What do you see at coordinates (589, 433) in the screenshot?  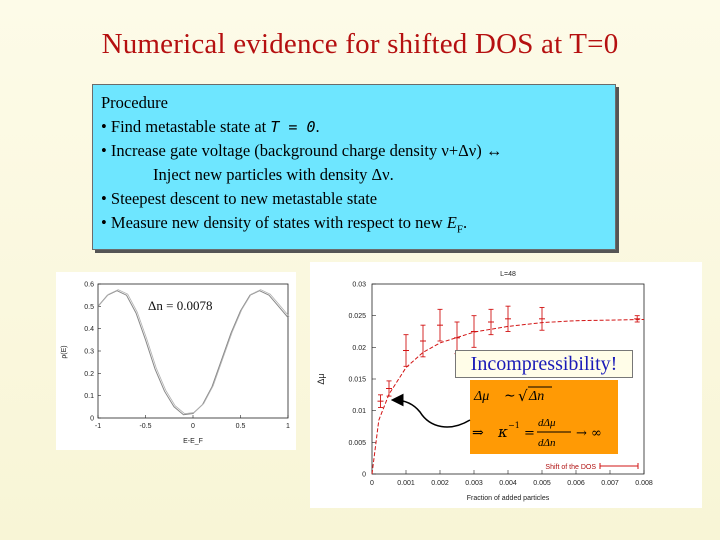 I see `formula-limit: → ∞` at bounding box center [589, 433].